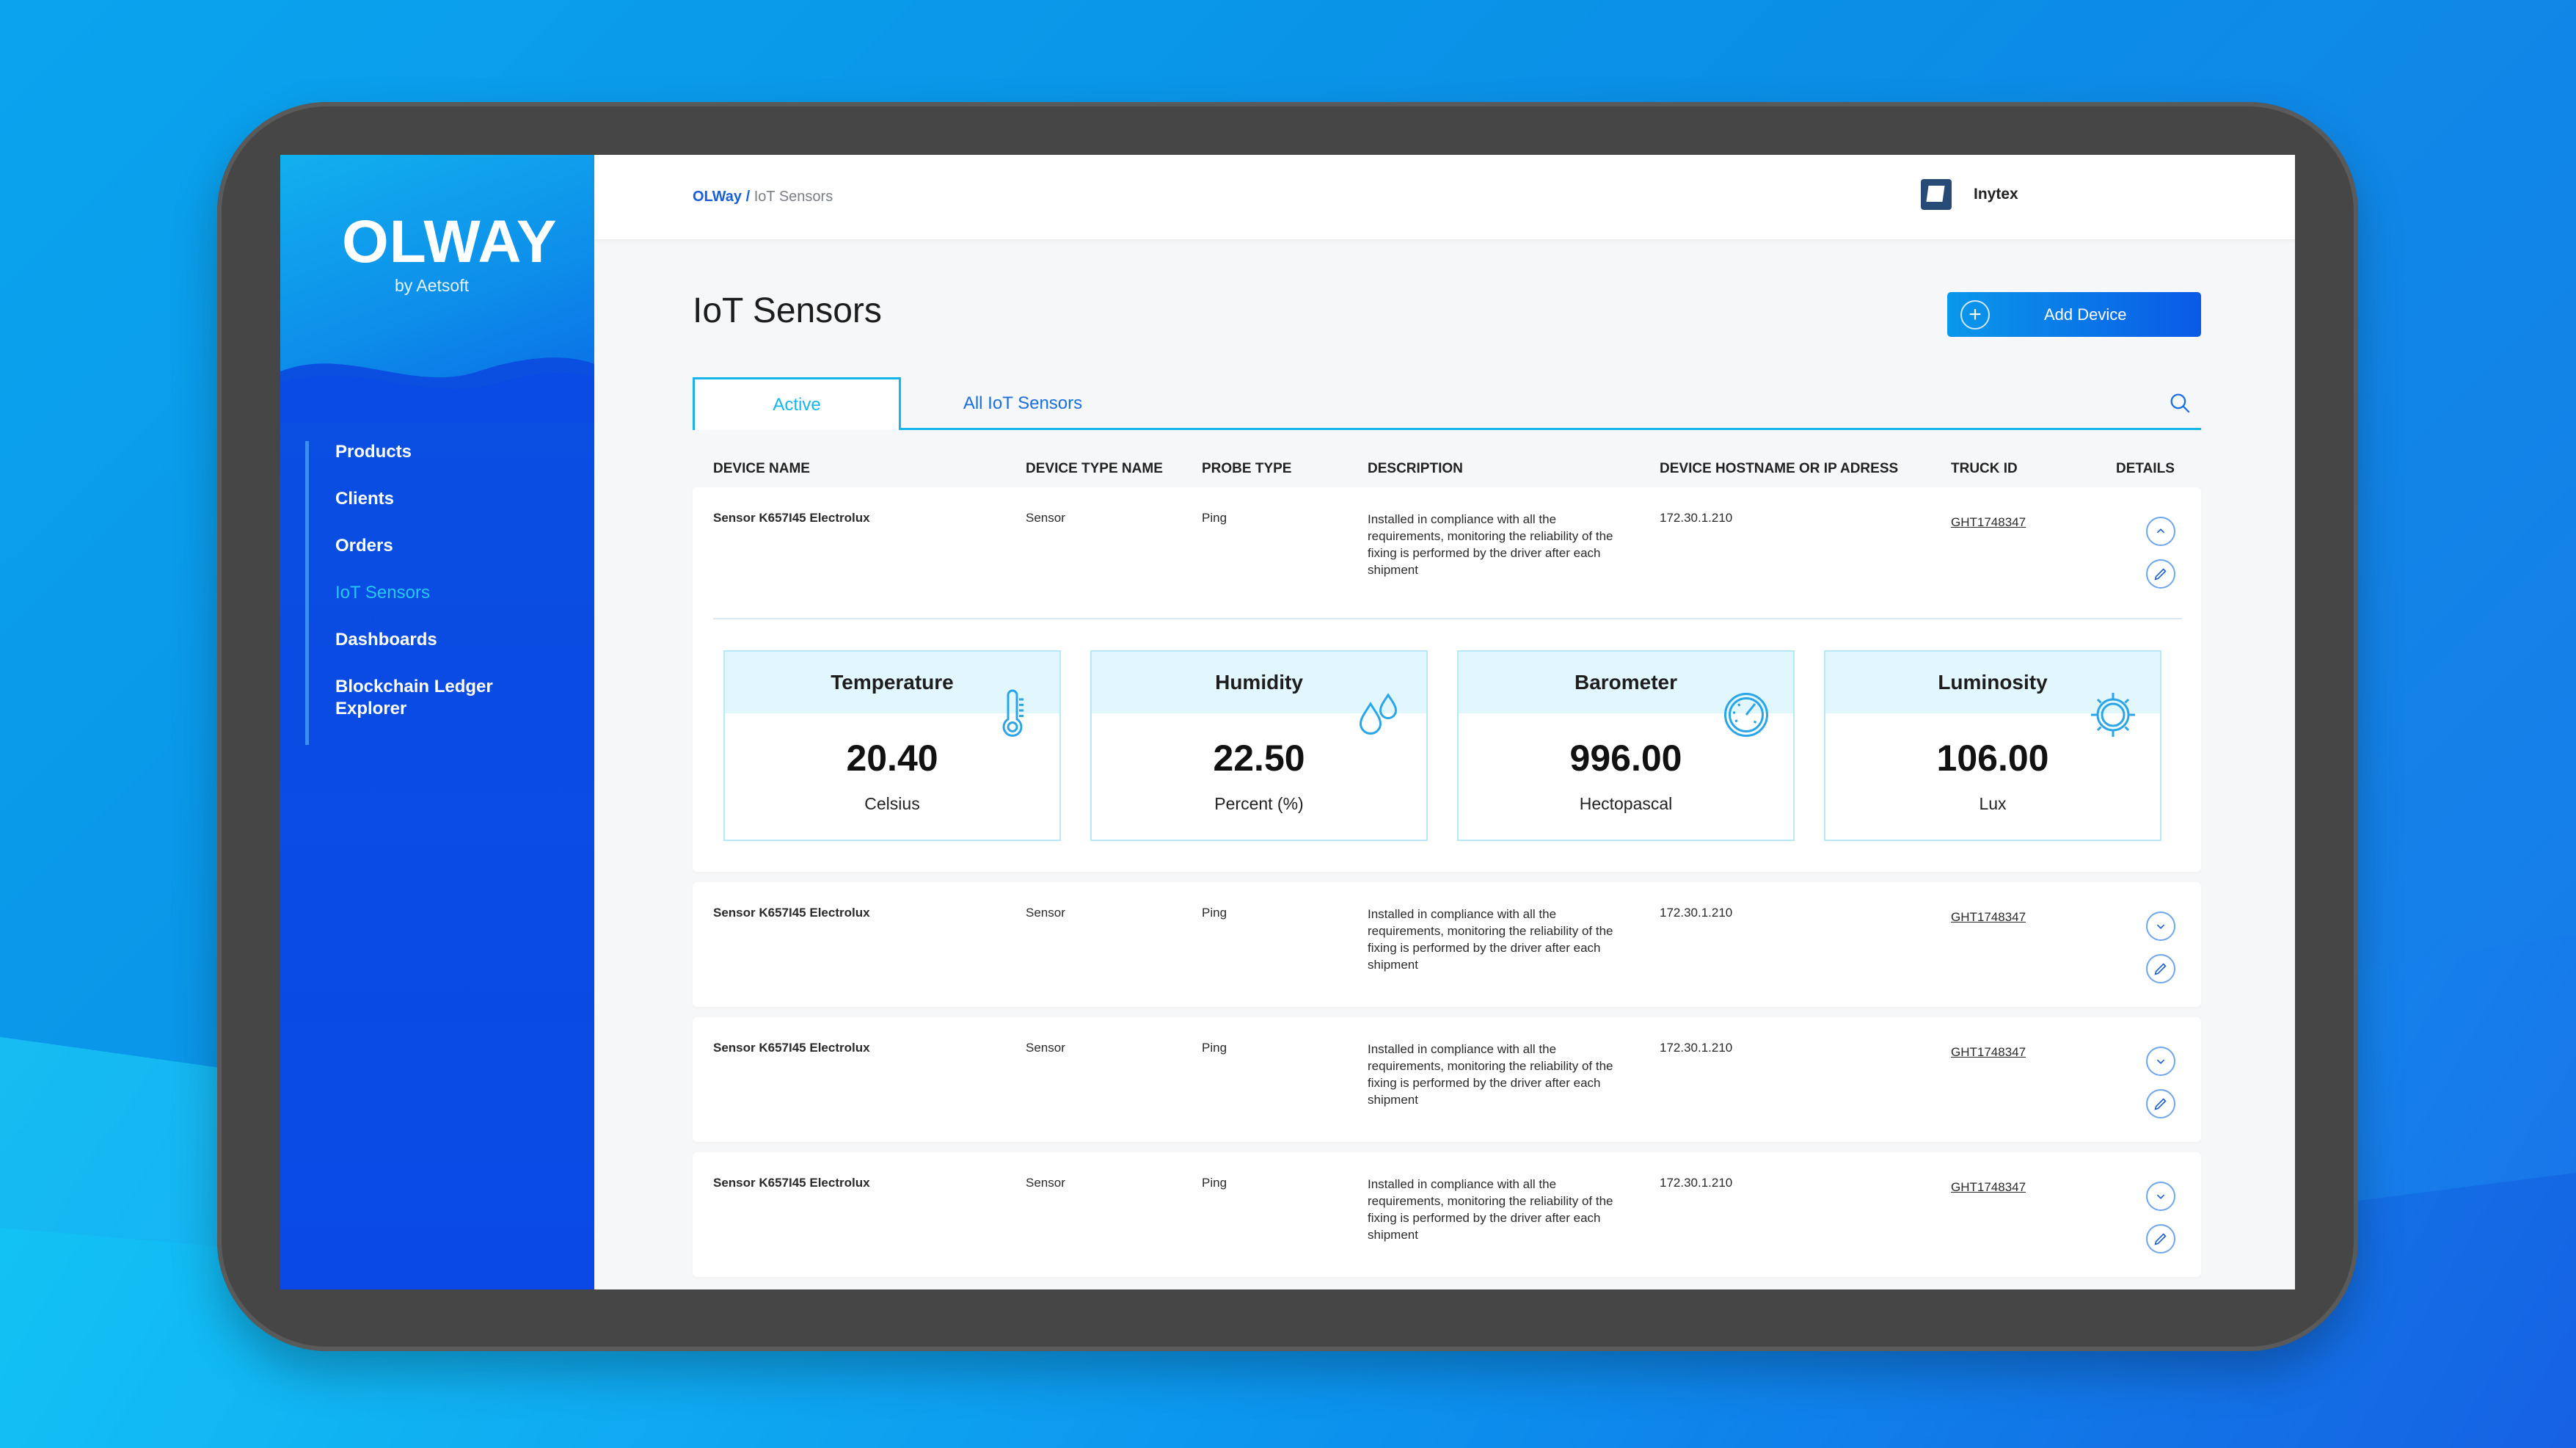 The height and width of the screenshot is (1448, 2576). I want to click on sidebar-item-products: Products, so click(373, 452).